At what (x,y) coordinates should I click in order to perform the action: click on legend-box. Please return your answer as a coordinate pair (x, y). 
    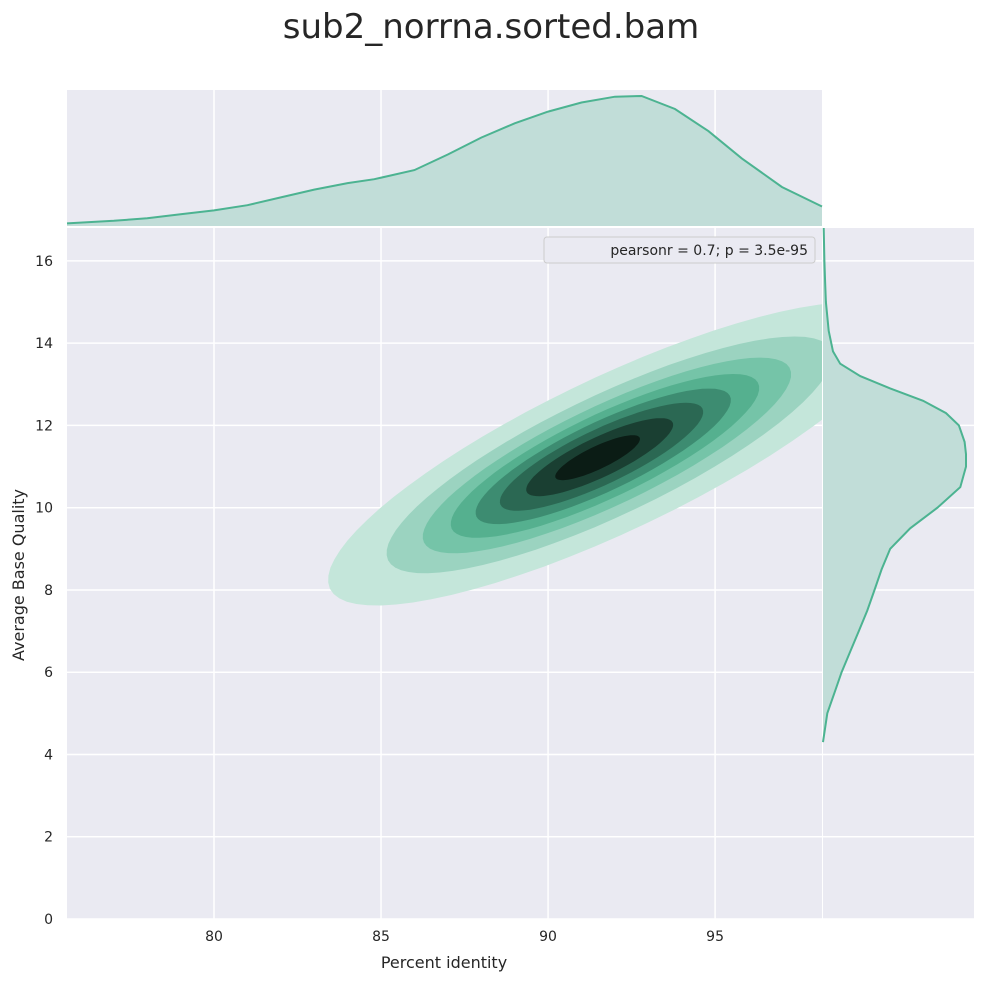
    Looking at the image, I should click on (679, 250).